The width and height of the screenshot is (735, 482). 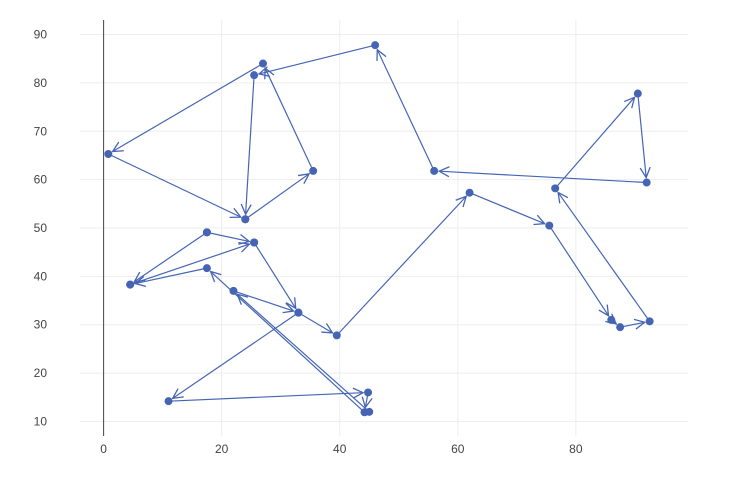 I want to click on y-tick-label: 40, so click(x=41, y=276).